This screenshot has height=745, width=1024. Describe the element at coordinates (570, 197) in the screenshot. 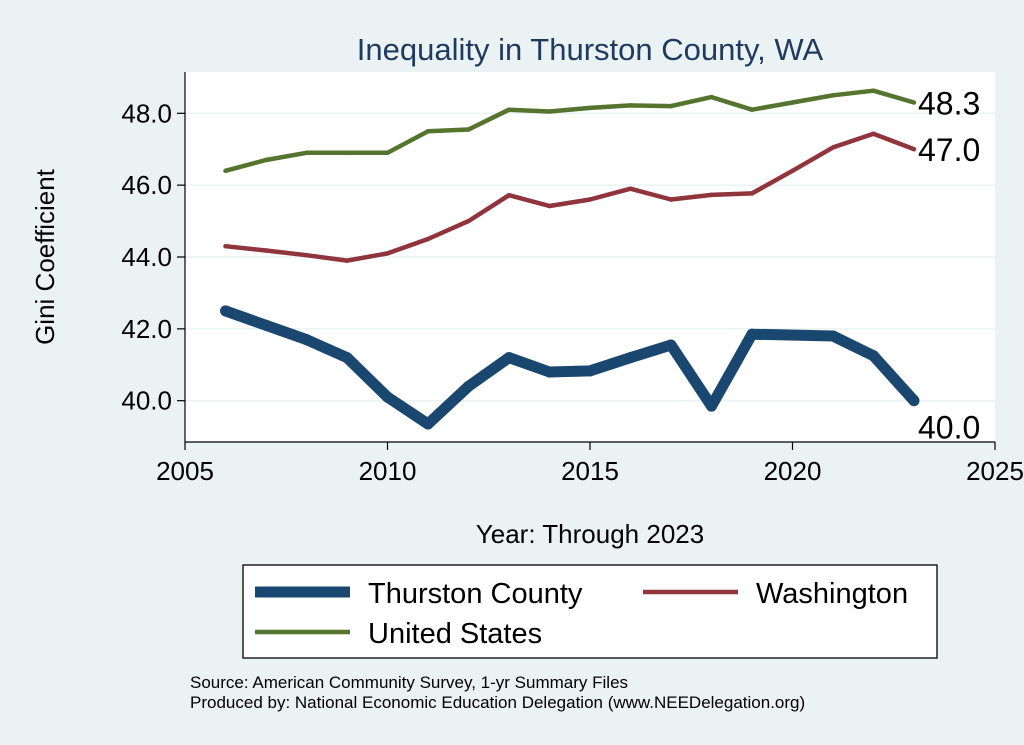

I see `series-line-washington` at that location.